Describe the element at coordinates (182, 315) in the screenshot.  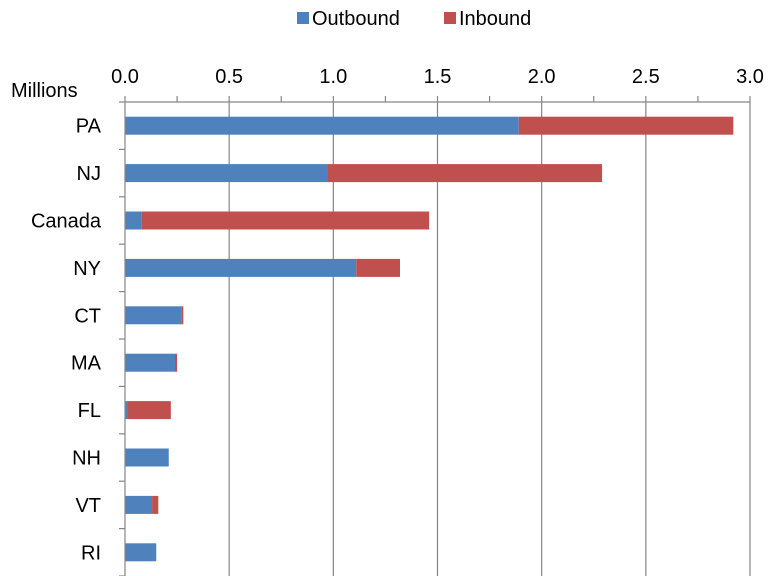
I see `bar-inbound-ct` at that location.